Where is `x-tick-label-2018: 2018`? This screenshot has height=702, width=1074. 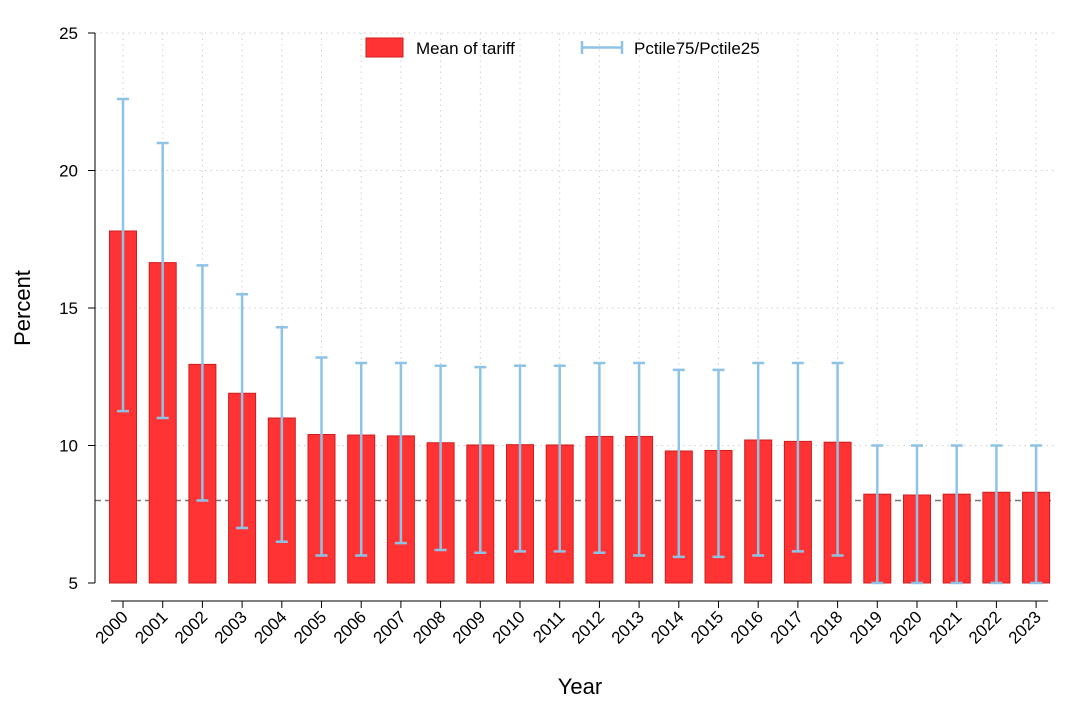
x-tick-label-2018: 2018 is located at coordinates (826, 627).